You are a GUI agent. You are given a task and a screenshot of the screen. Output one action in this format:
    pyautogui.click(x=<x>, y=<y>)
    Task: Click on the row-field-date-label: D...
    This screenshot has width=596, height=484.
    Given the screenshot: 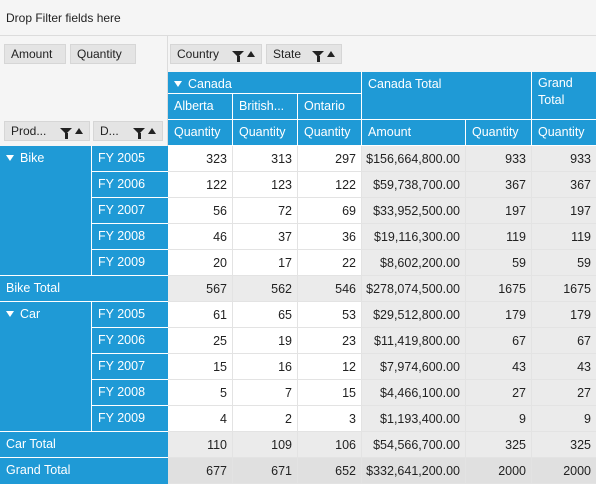 What is the action you would take?
    pyautogui.click(x=109, y=131)
    